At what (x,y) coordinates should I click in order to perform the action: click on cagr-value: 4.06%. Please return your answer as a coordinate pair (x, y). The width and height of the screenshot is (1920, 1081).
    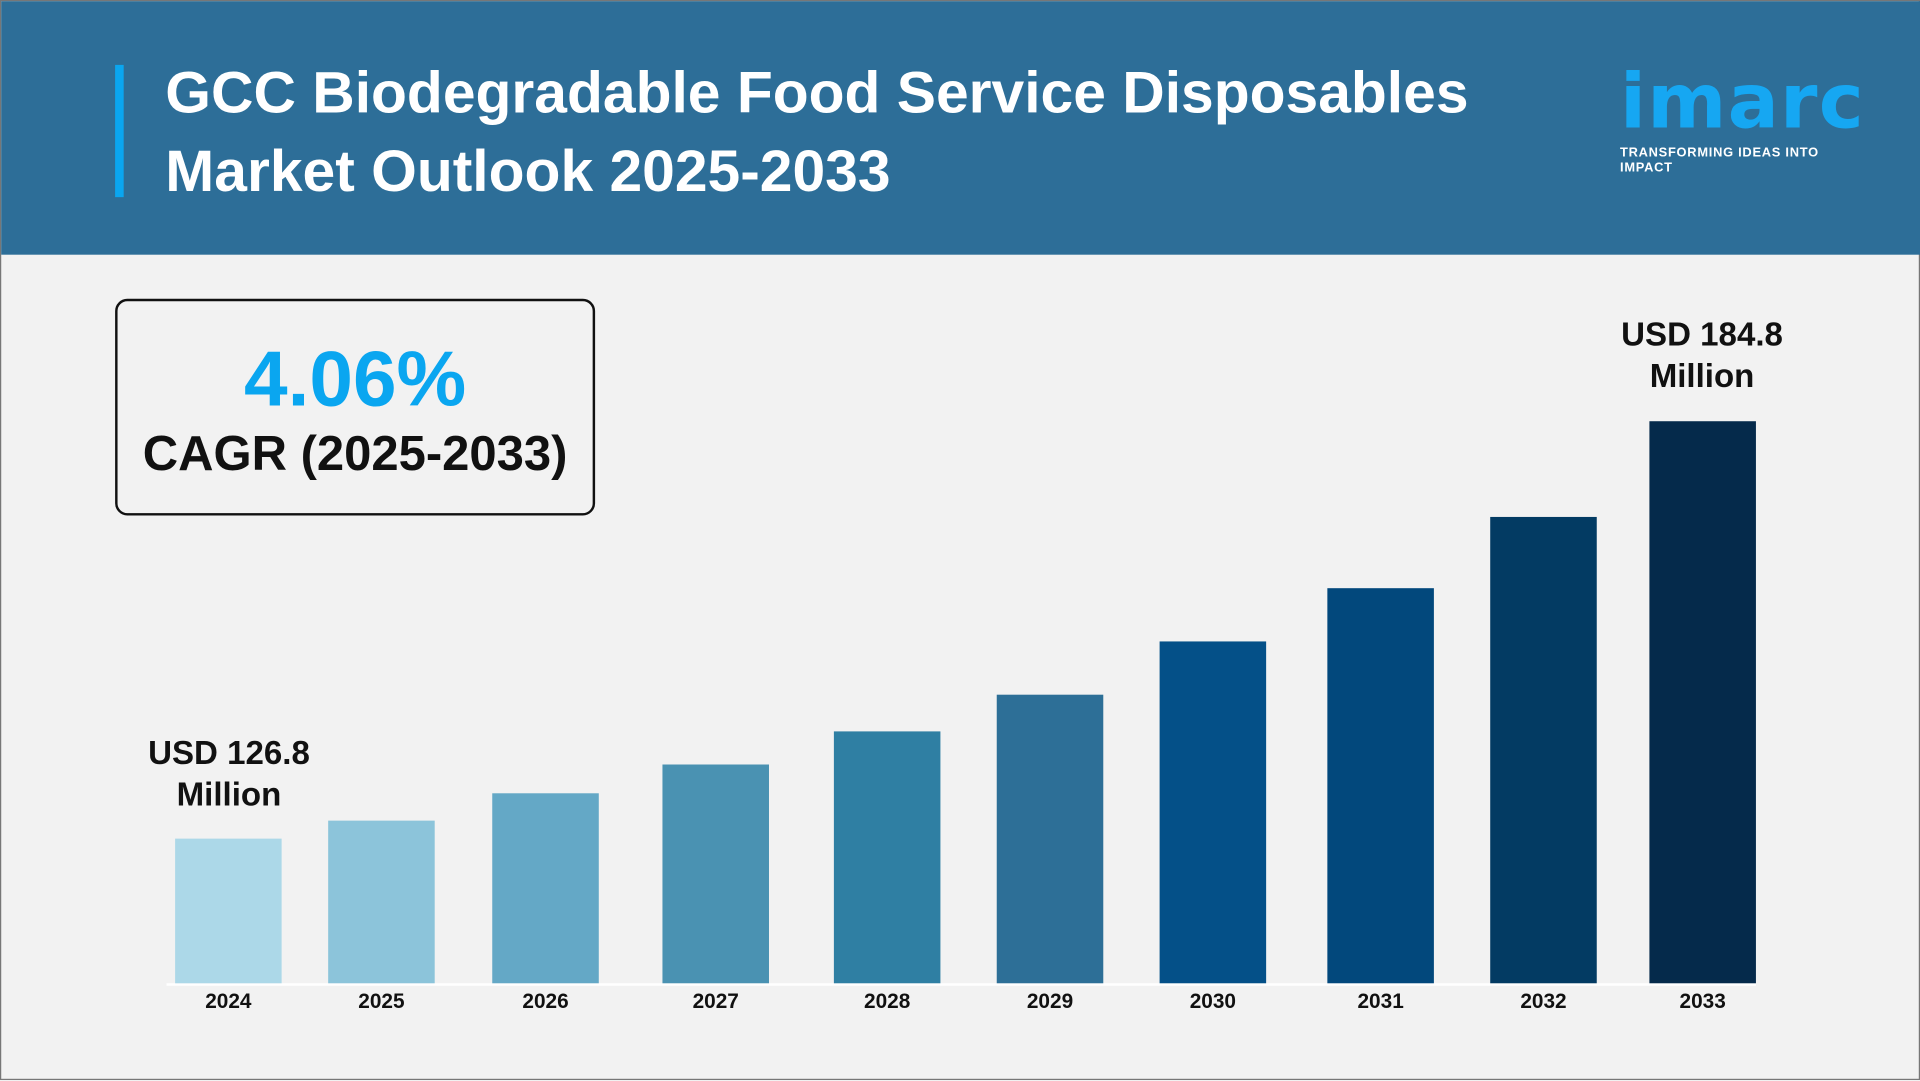
    Looking at the image, I should click on (355, 378).